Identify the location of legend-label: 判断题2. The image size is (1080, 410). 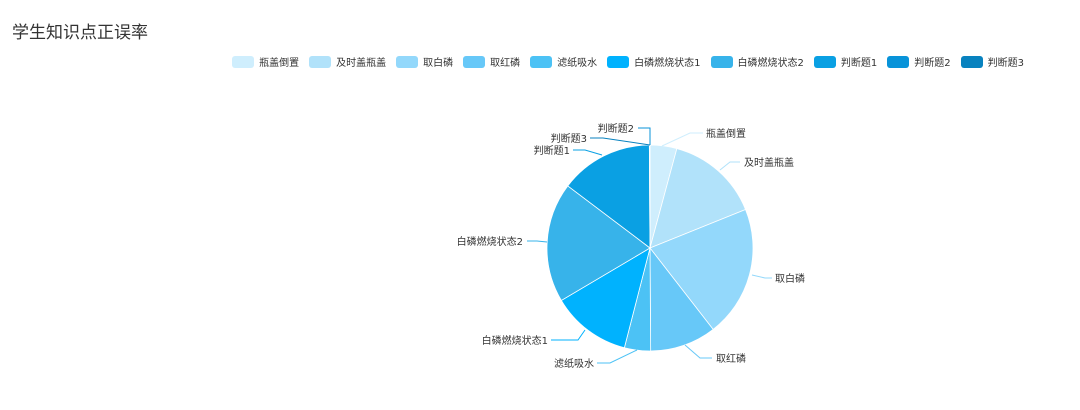
(932, 63).